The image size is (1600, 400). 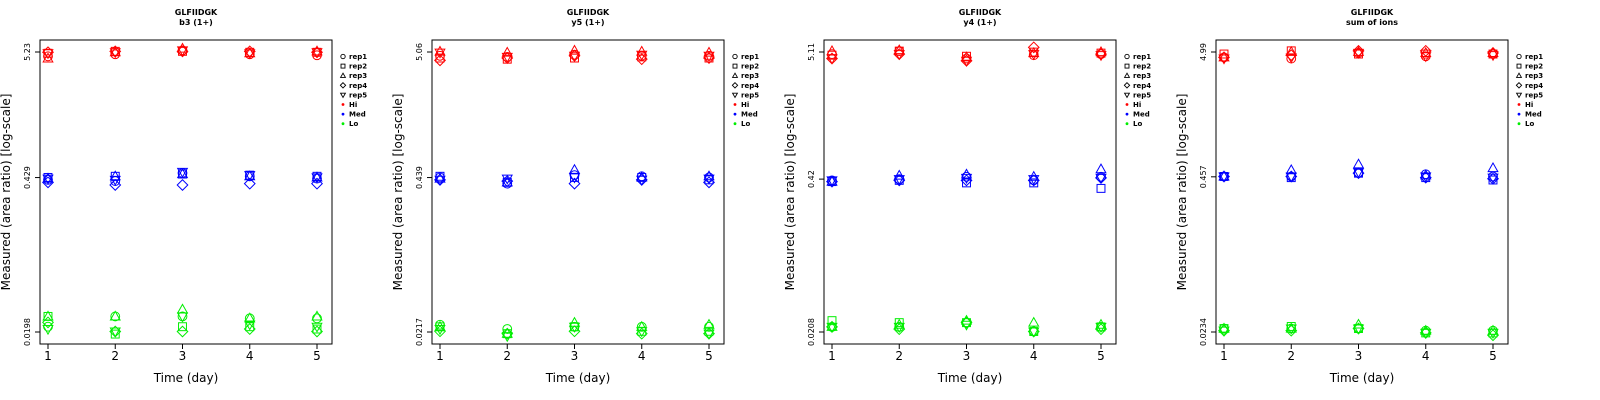 What do you see at coordinates (1203, 332) in the screenshot?
I see `y-tick-label: 0.0234` at bounding box center [1203, 332].